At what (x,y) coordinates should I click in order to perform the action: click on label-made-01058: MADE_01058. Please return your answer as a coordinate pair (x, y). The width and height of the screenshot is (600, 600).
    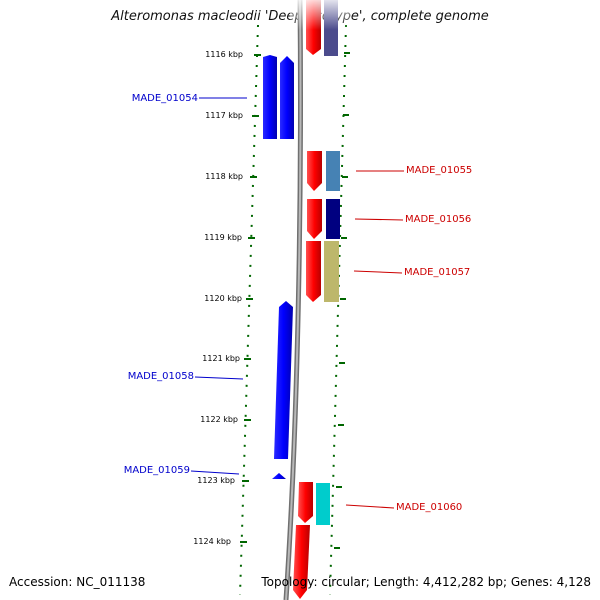
    Looking at the image, I should click on (161, 376).